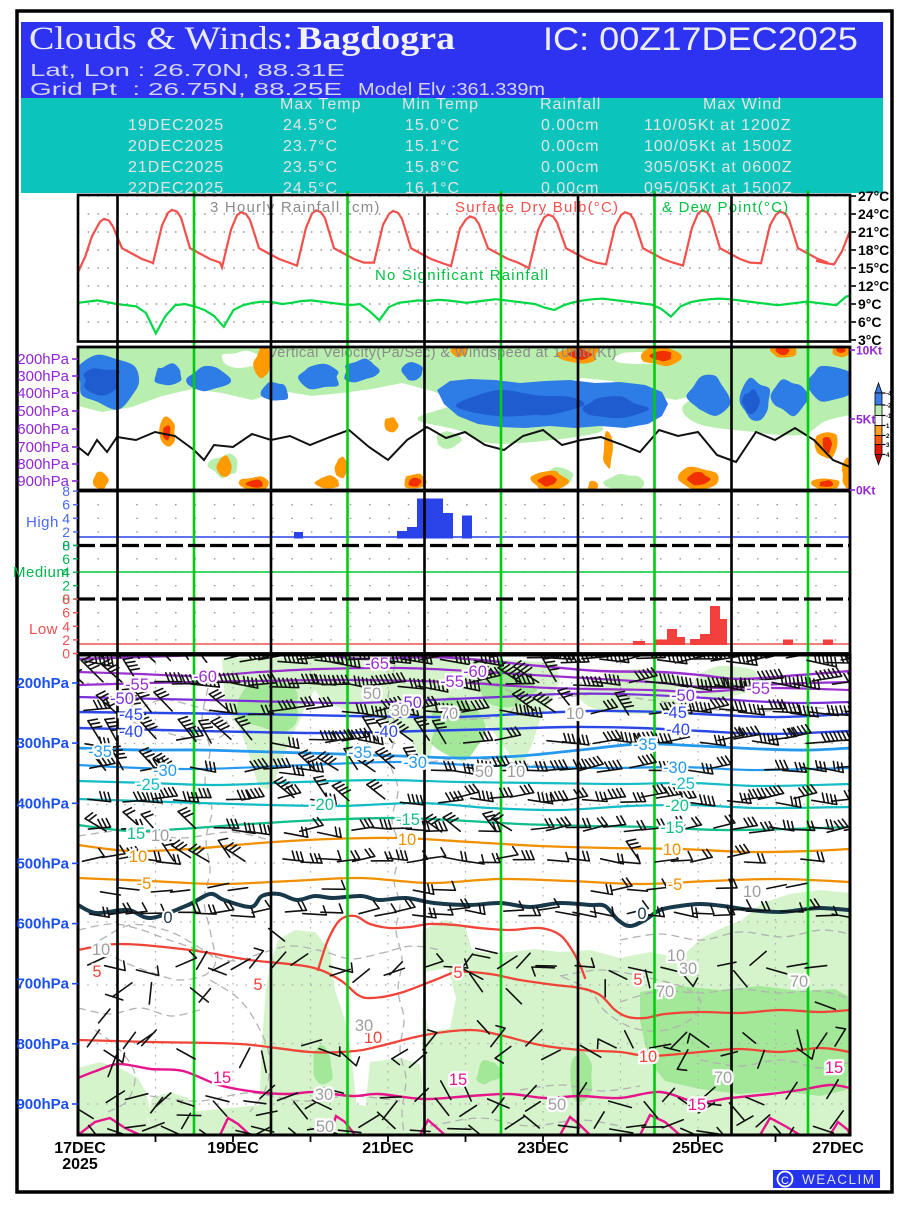 The width and height of the screenshot is (900, 1205). I want to click on svg-text: 5Kt, so click(865, 420).